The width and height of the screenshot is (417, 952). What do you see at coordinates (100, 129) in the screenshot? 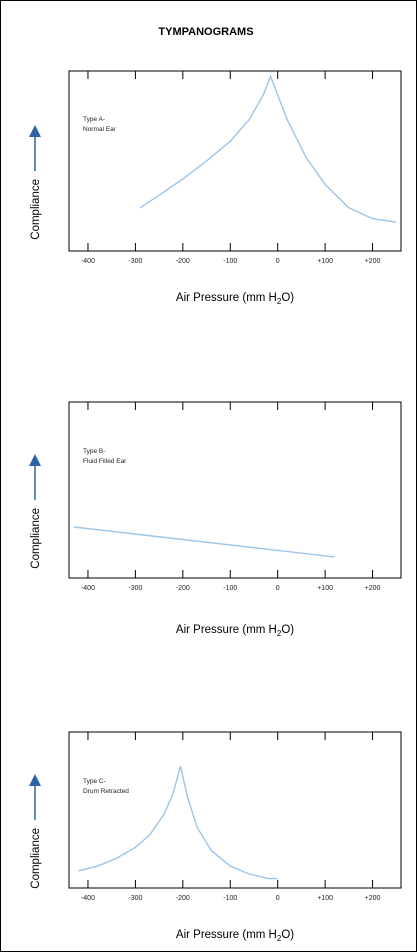
I see `curve-type-label: Normal Ear` at bounding box center [100, 129].